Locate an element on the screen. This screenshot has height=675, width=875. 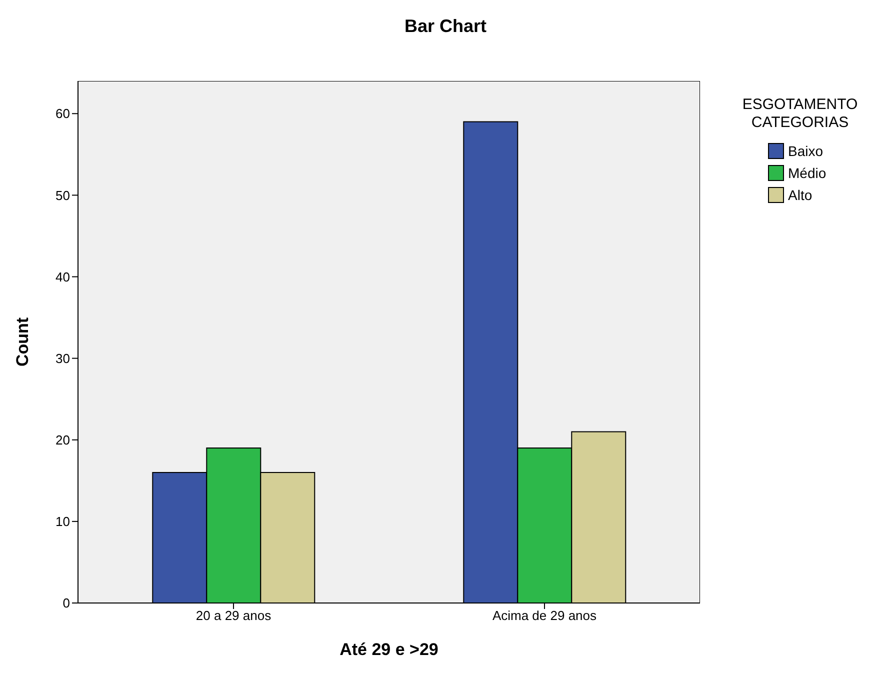
y-tick-label: 20 is located at coordinates (63, 440).